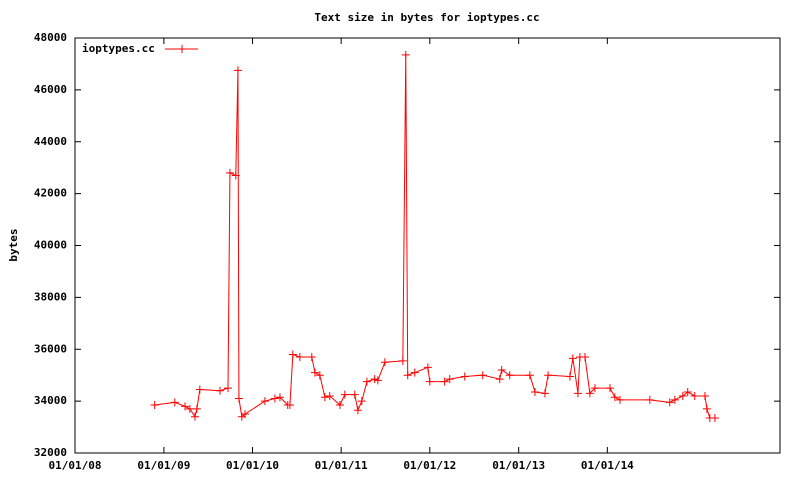 This screenshot has height=480, width=800. What do you see at coordinates (182, 49) in the screenshot?
I see `legend-marker` at bounding box center [182, 49].